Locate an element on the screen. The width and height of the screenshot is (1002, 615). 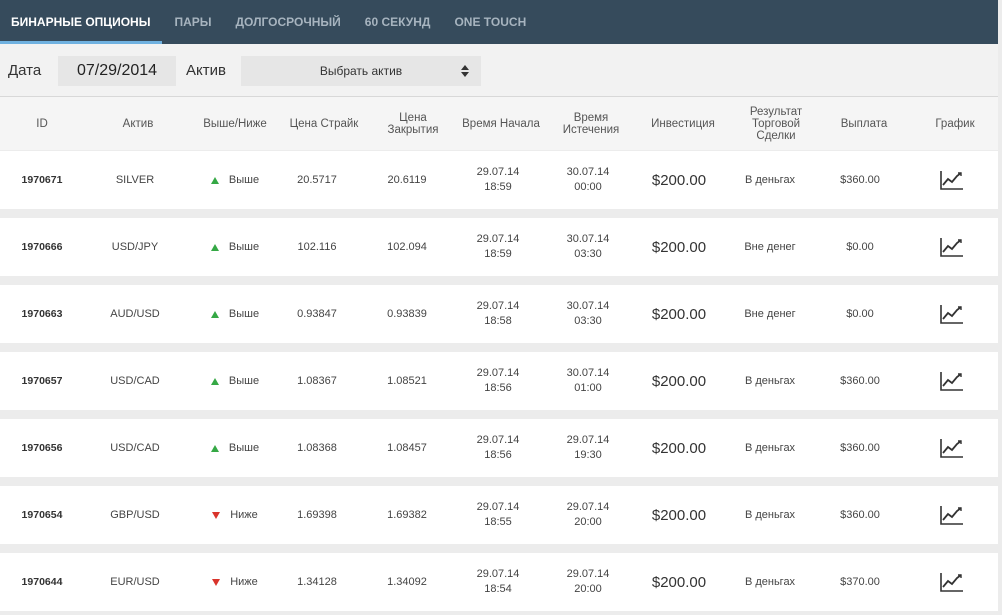
tab-one-touch: One Touch is located at coordinates (490, 22).